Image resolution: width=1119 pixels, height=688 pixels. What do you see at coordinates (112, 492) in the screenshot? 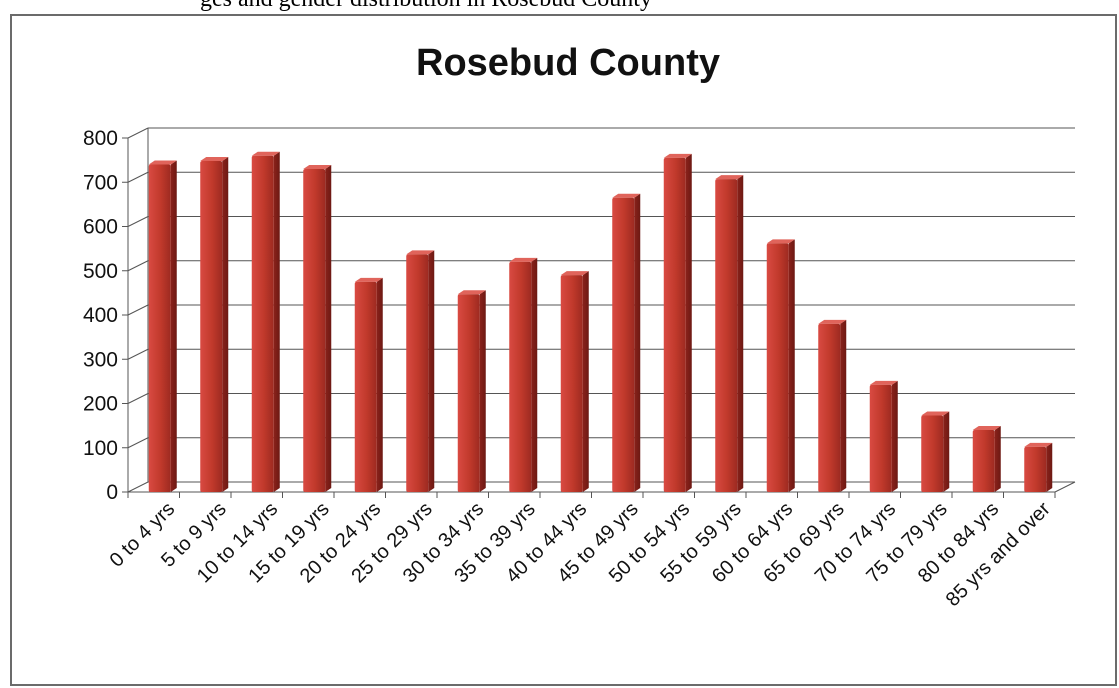
I see `y-tick-label: 0` at bounding box center [112, 492].